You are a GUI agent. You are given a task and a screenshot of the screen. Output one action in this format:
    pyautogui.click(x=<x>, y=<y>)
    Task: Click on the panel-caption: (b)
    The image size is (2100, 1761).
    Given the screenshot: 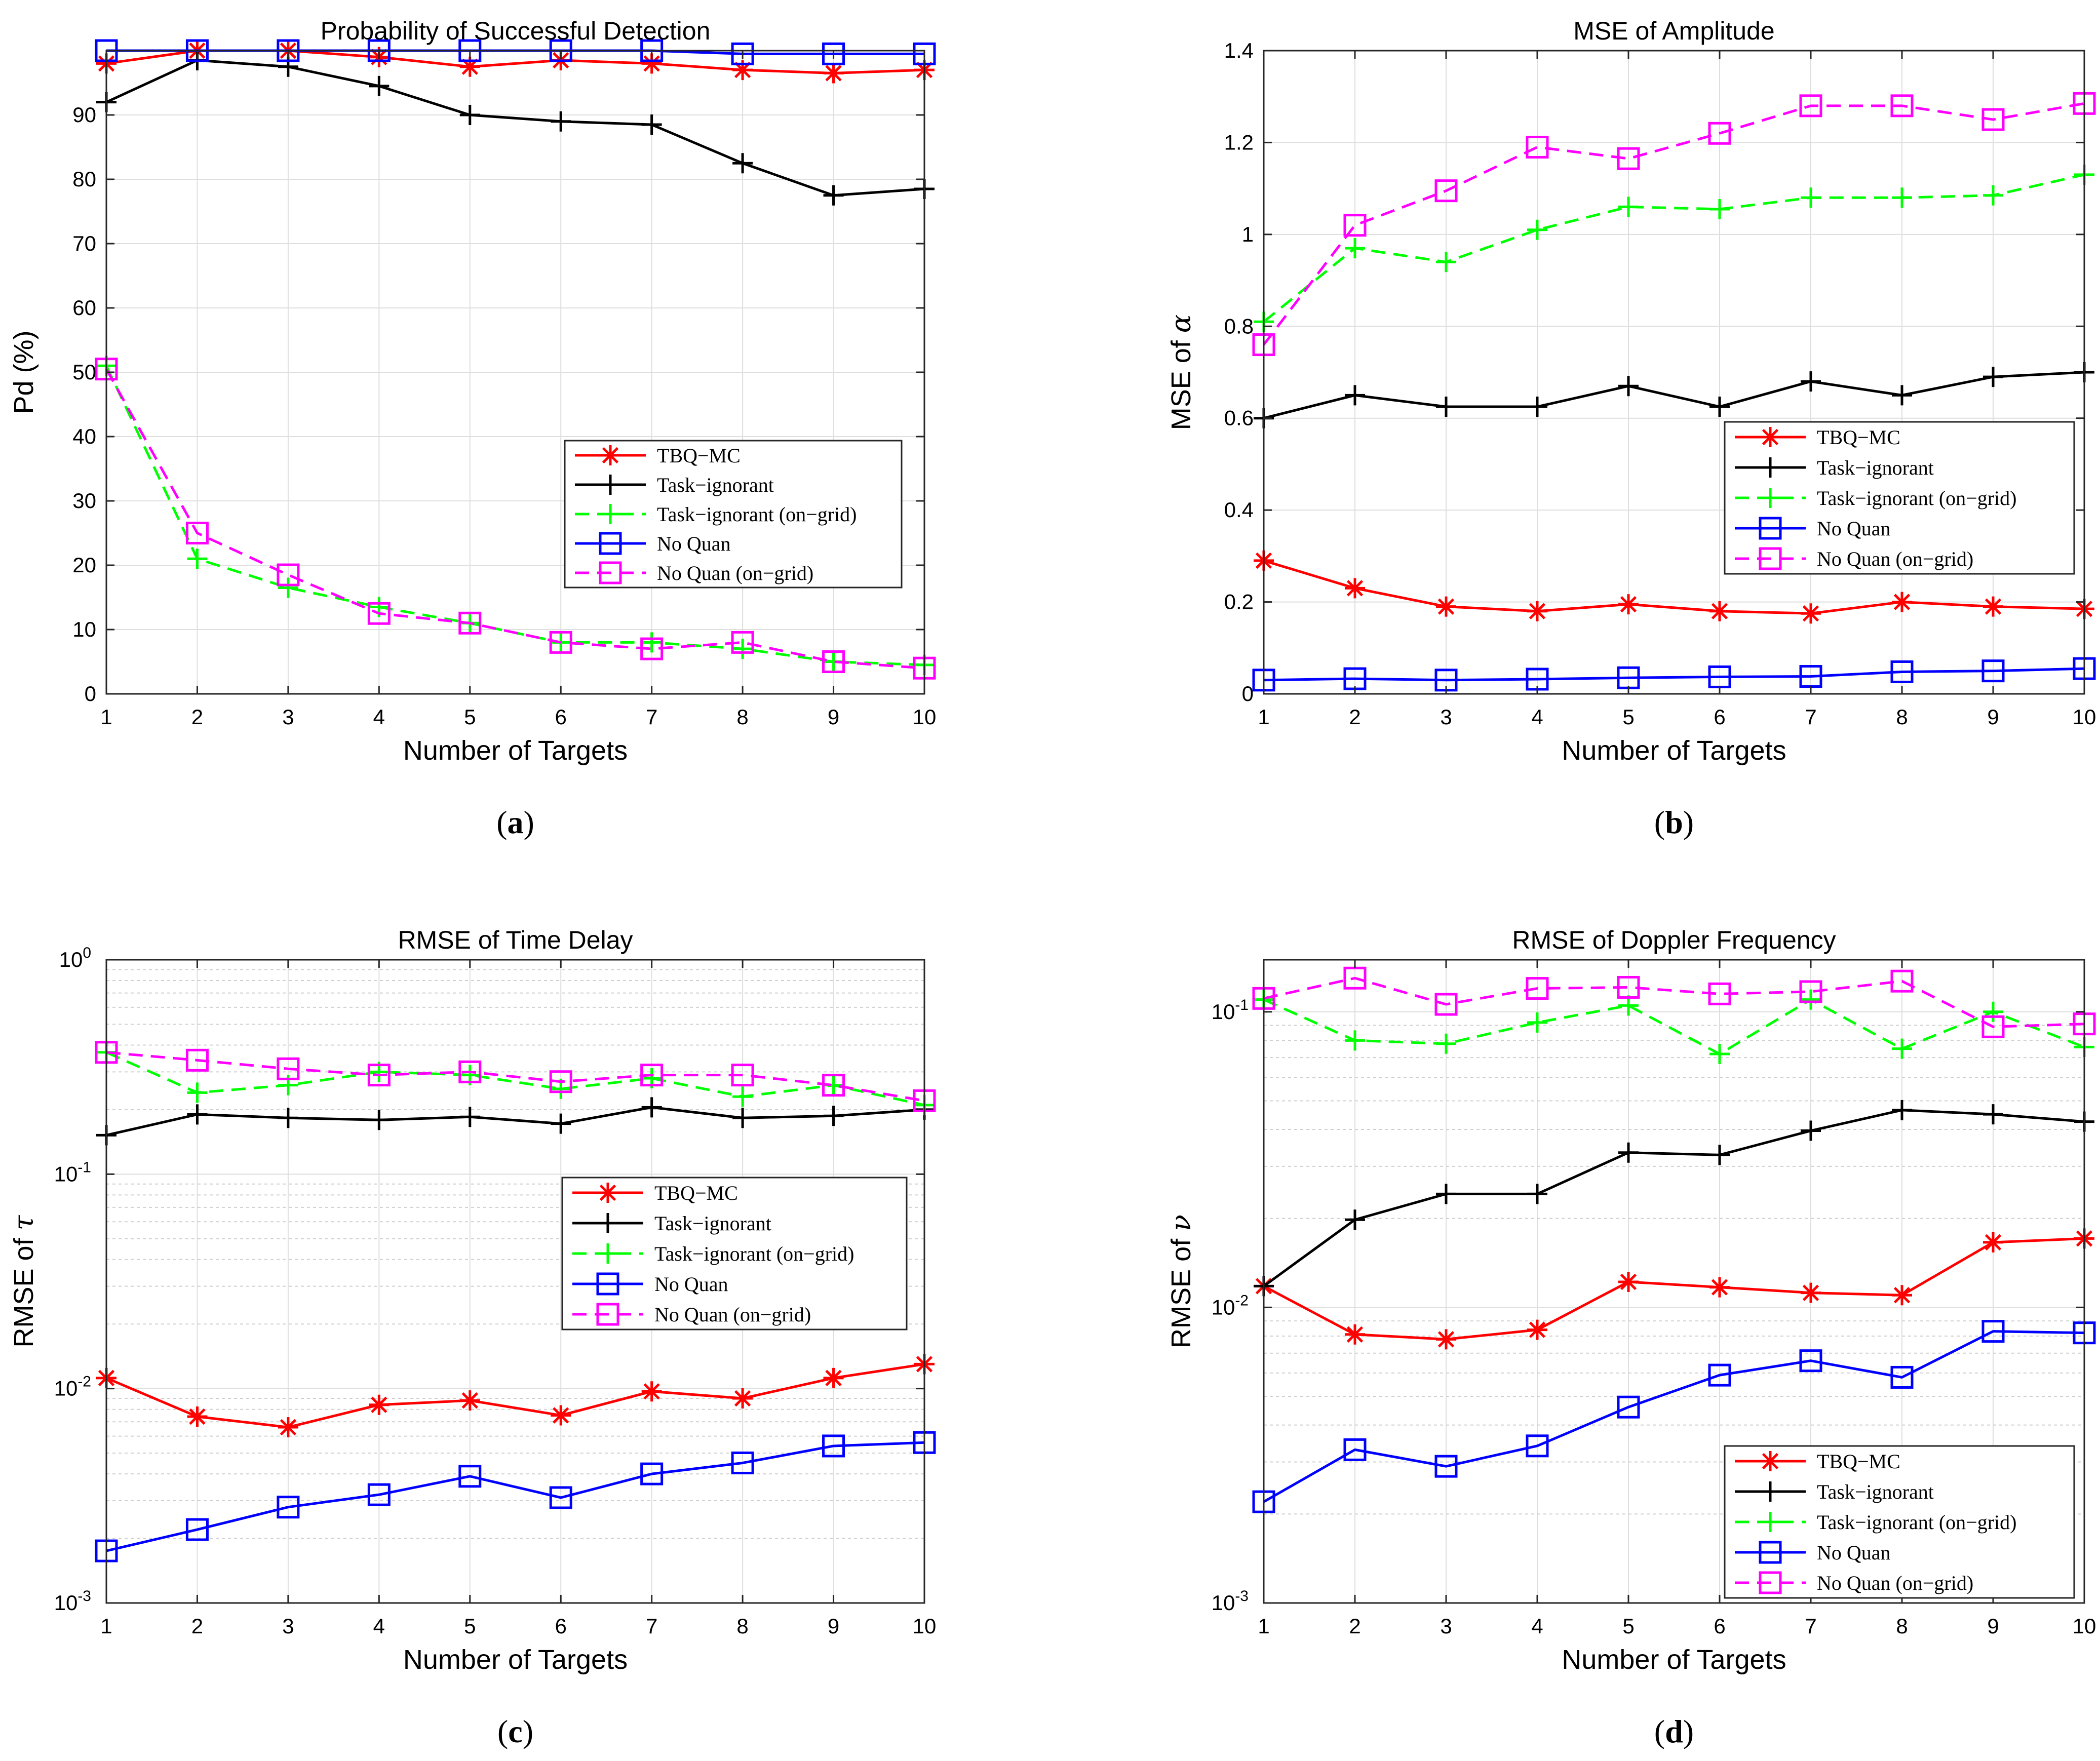 What is the action you would take?
    pyautogui.click(x=1674, y=822)
    